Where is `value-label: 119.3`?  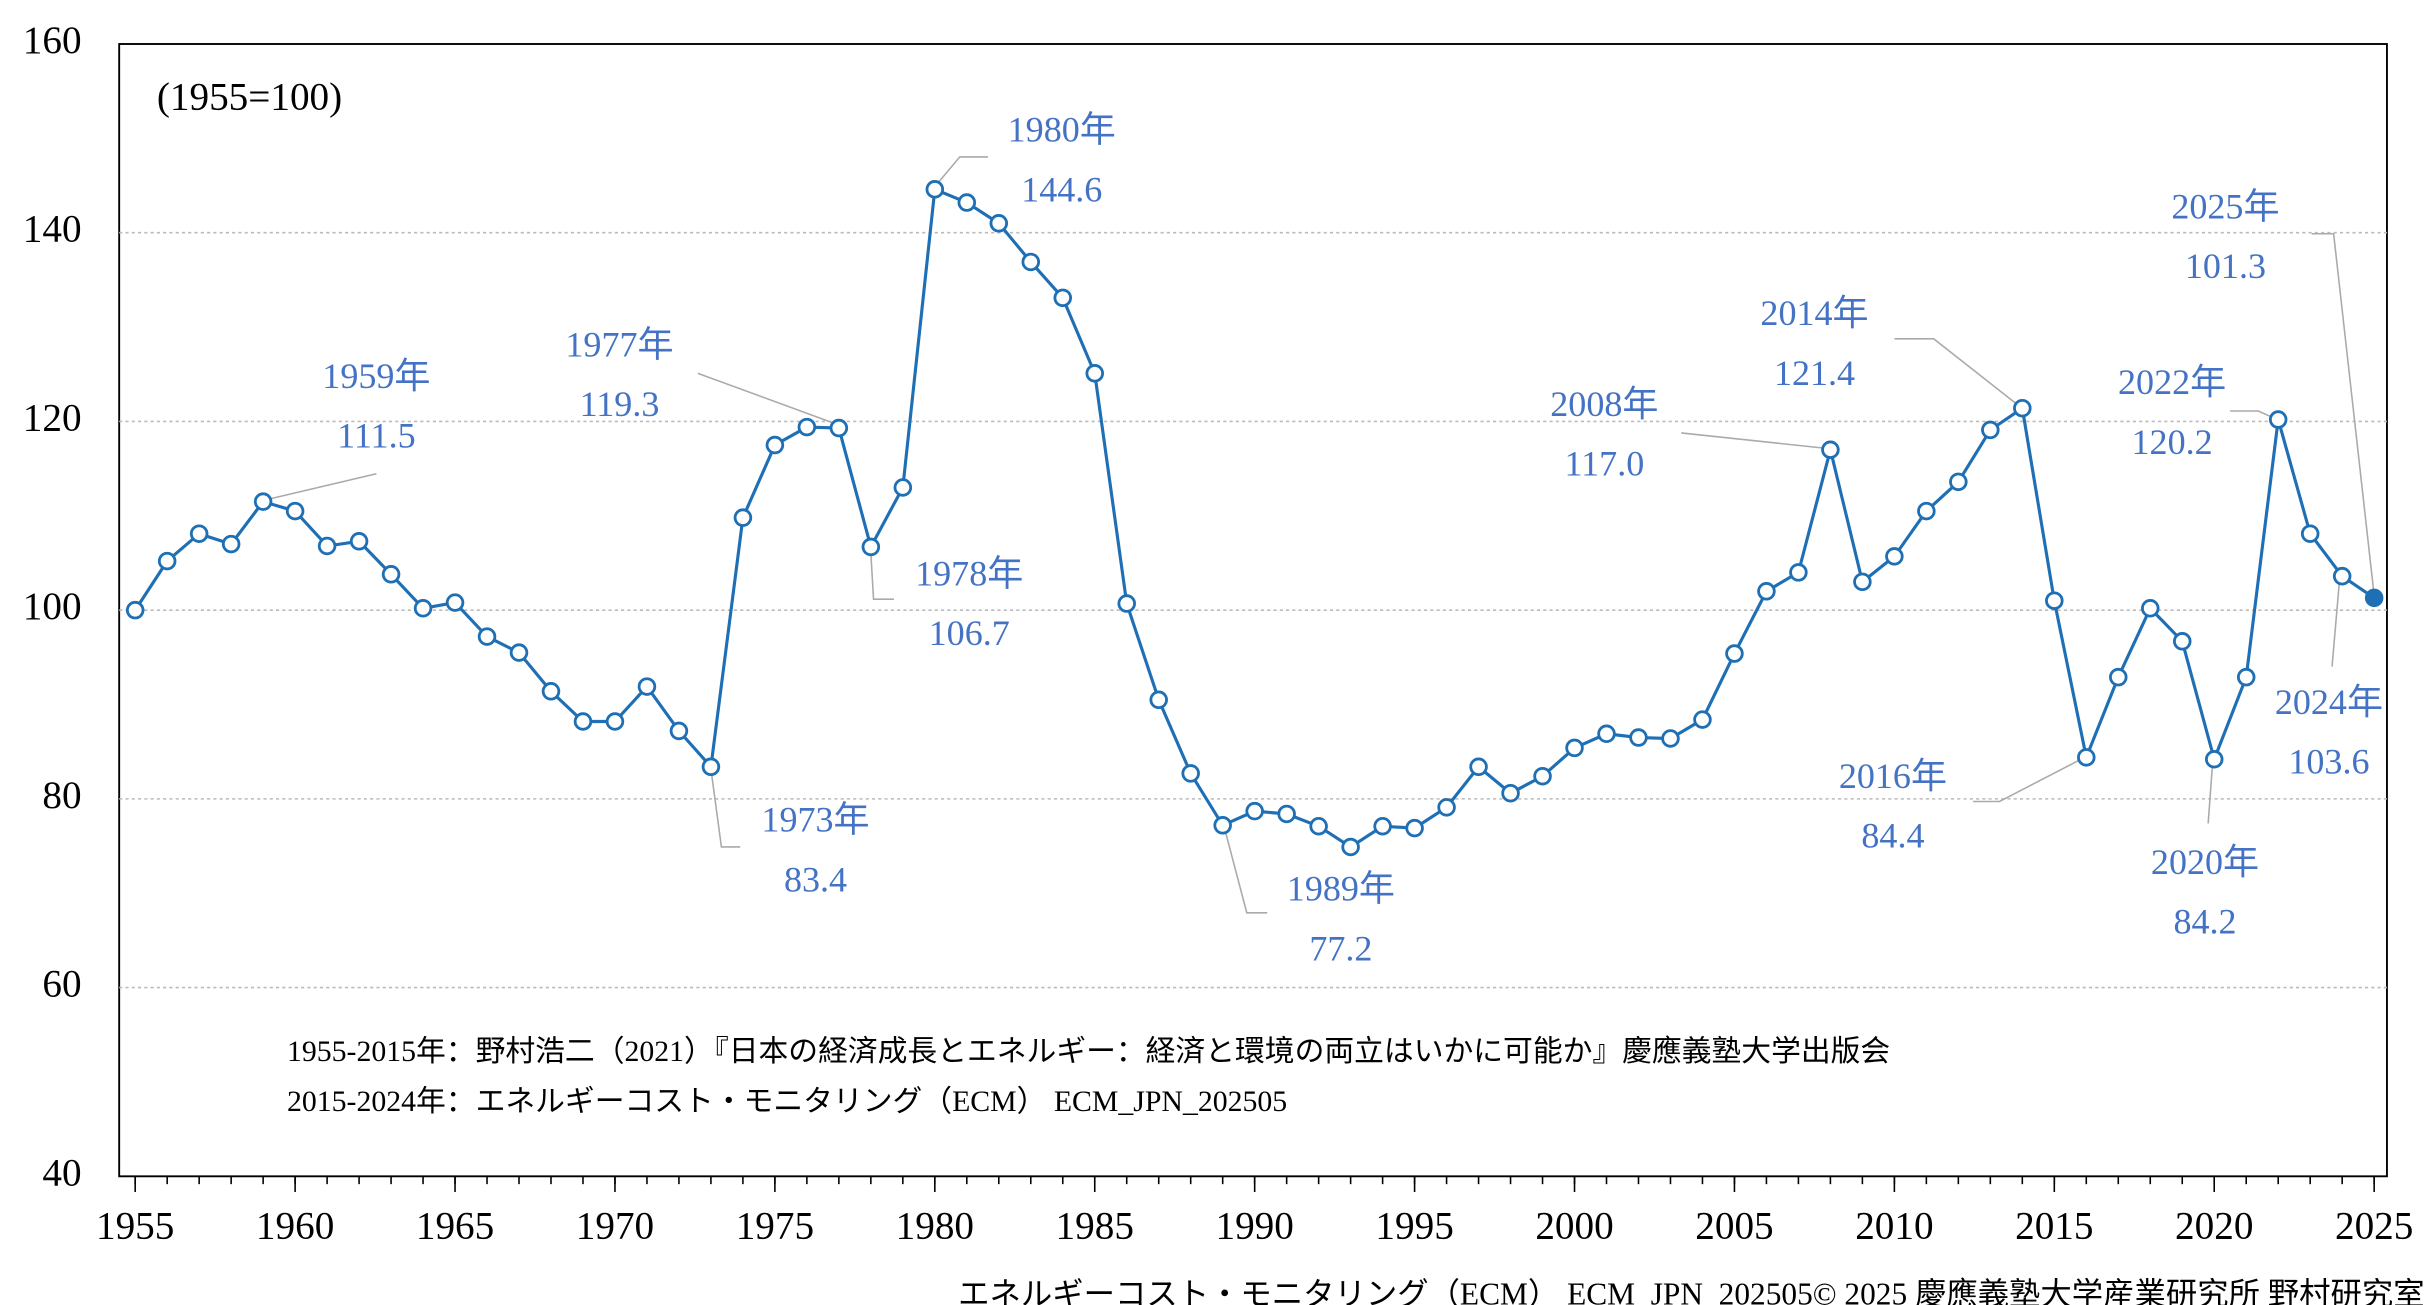
value-label: 119.3 is located at coordinates (620, 404).